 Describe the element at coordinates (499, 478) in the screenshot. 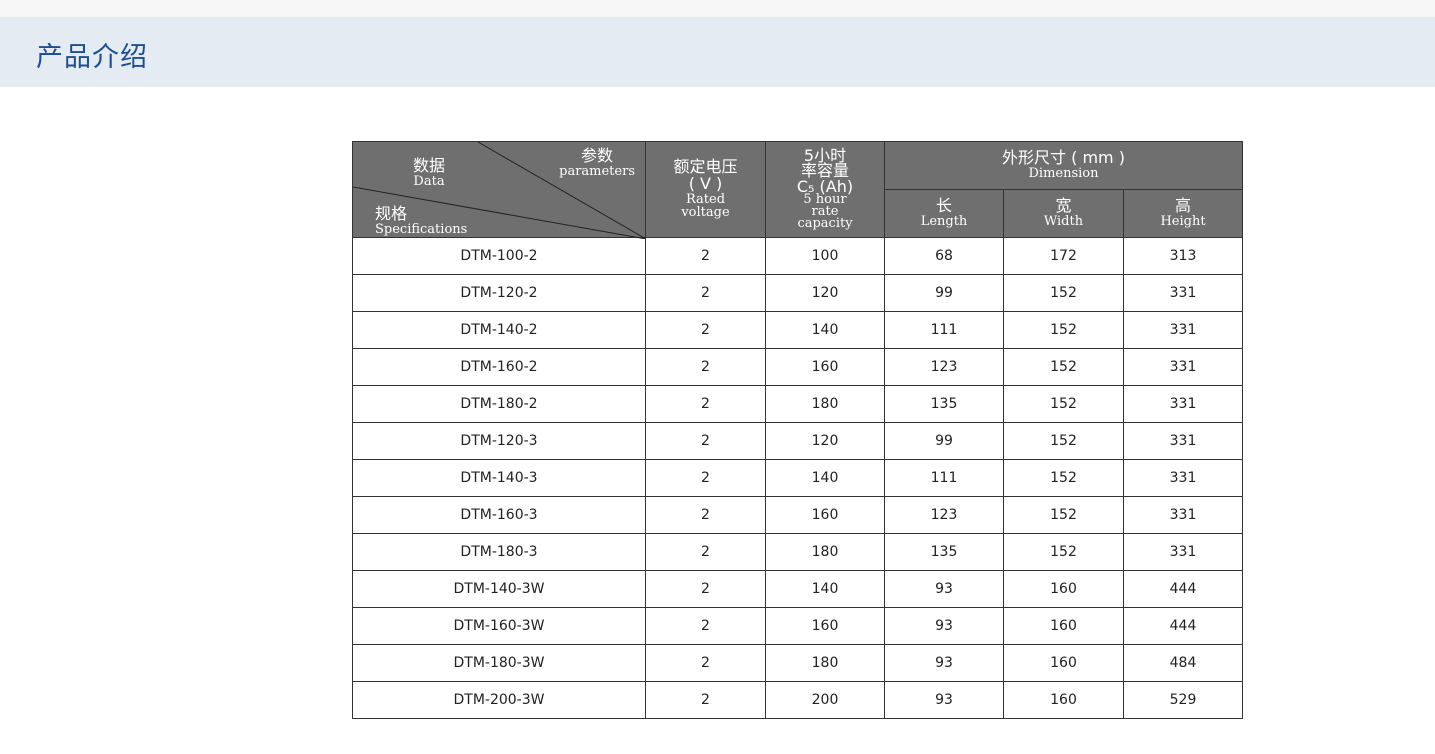

I see `cell-model: DTM-140-3` at that location.